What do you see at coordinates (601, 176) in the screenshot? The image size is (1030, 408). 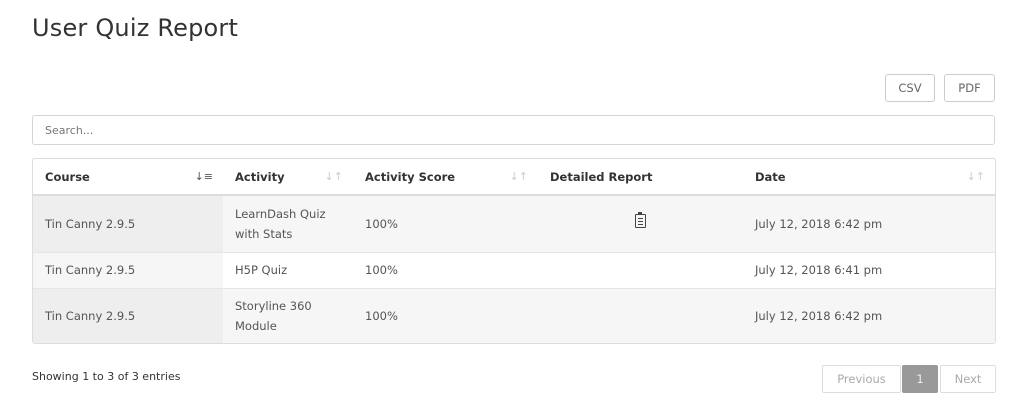 I see `column-label: Detailed Report` at bounding box center [601, 176].